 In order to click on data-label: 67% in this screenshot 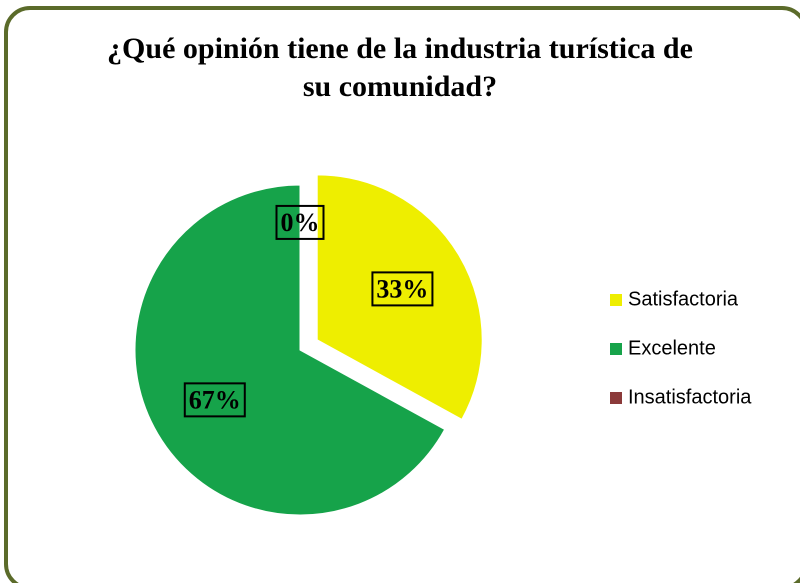, I will do `click(215, 399)`.